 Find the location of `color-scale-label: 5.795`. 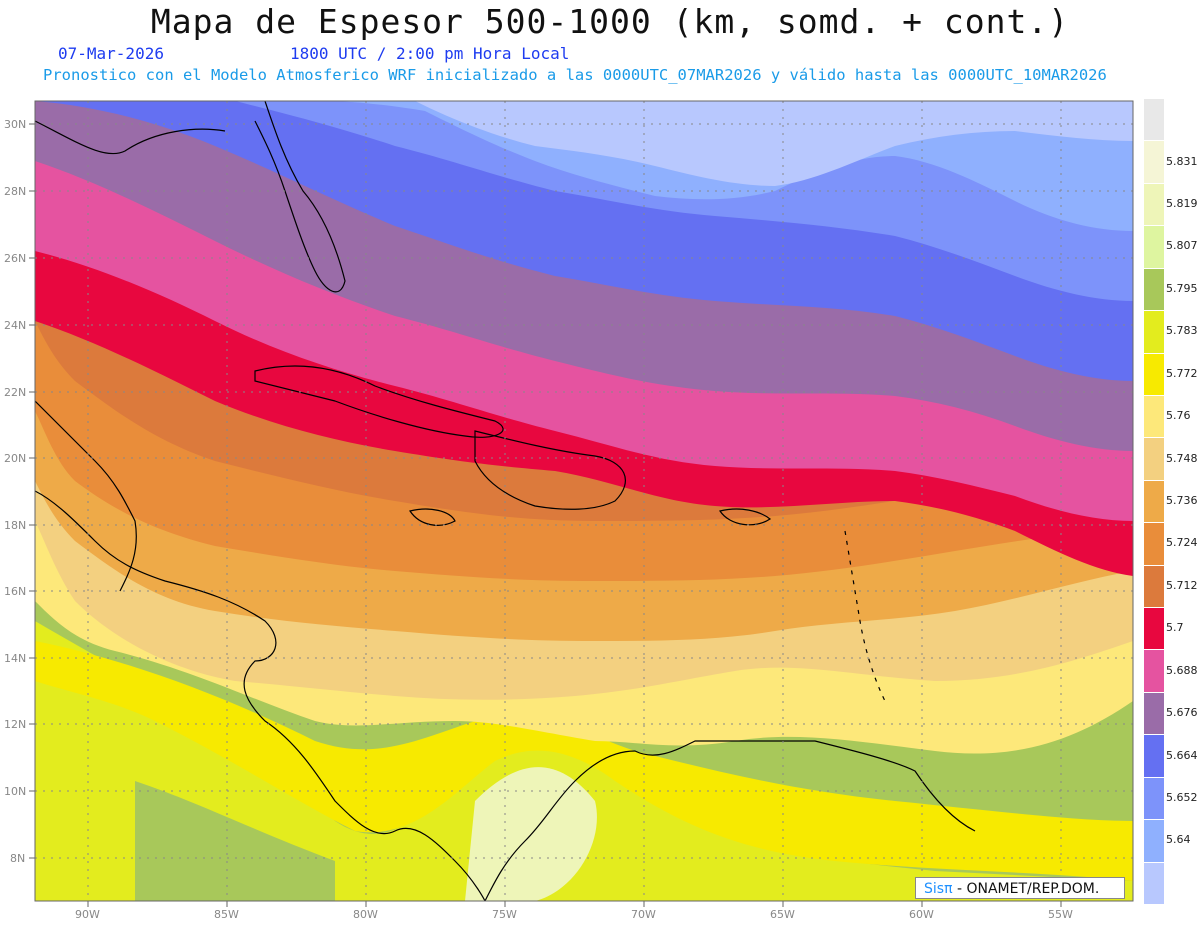

color-scale-label: 5.795 is located at coordinates (1182, 288).